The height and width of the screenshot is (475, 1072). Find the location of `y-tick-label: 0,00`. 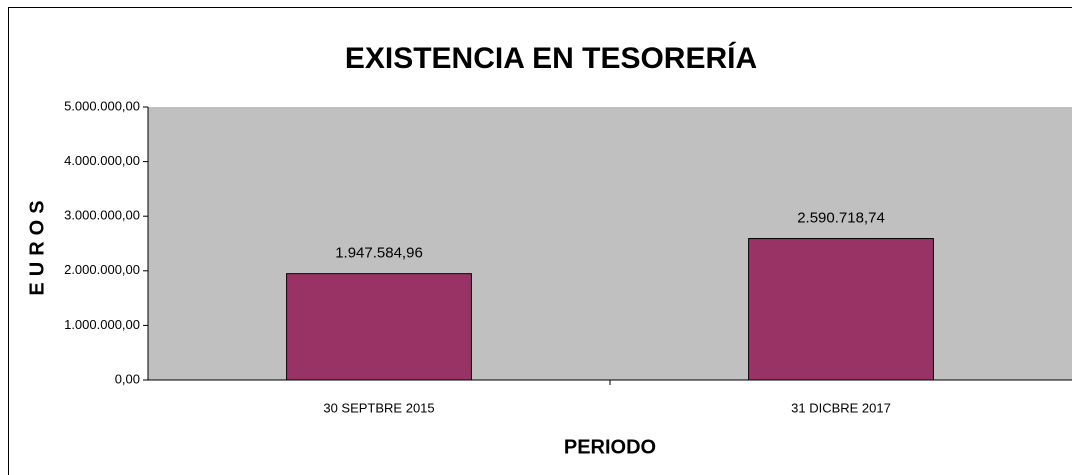

y-tick-label: 0,00 is located at coordinates (127, 378).